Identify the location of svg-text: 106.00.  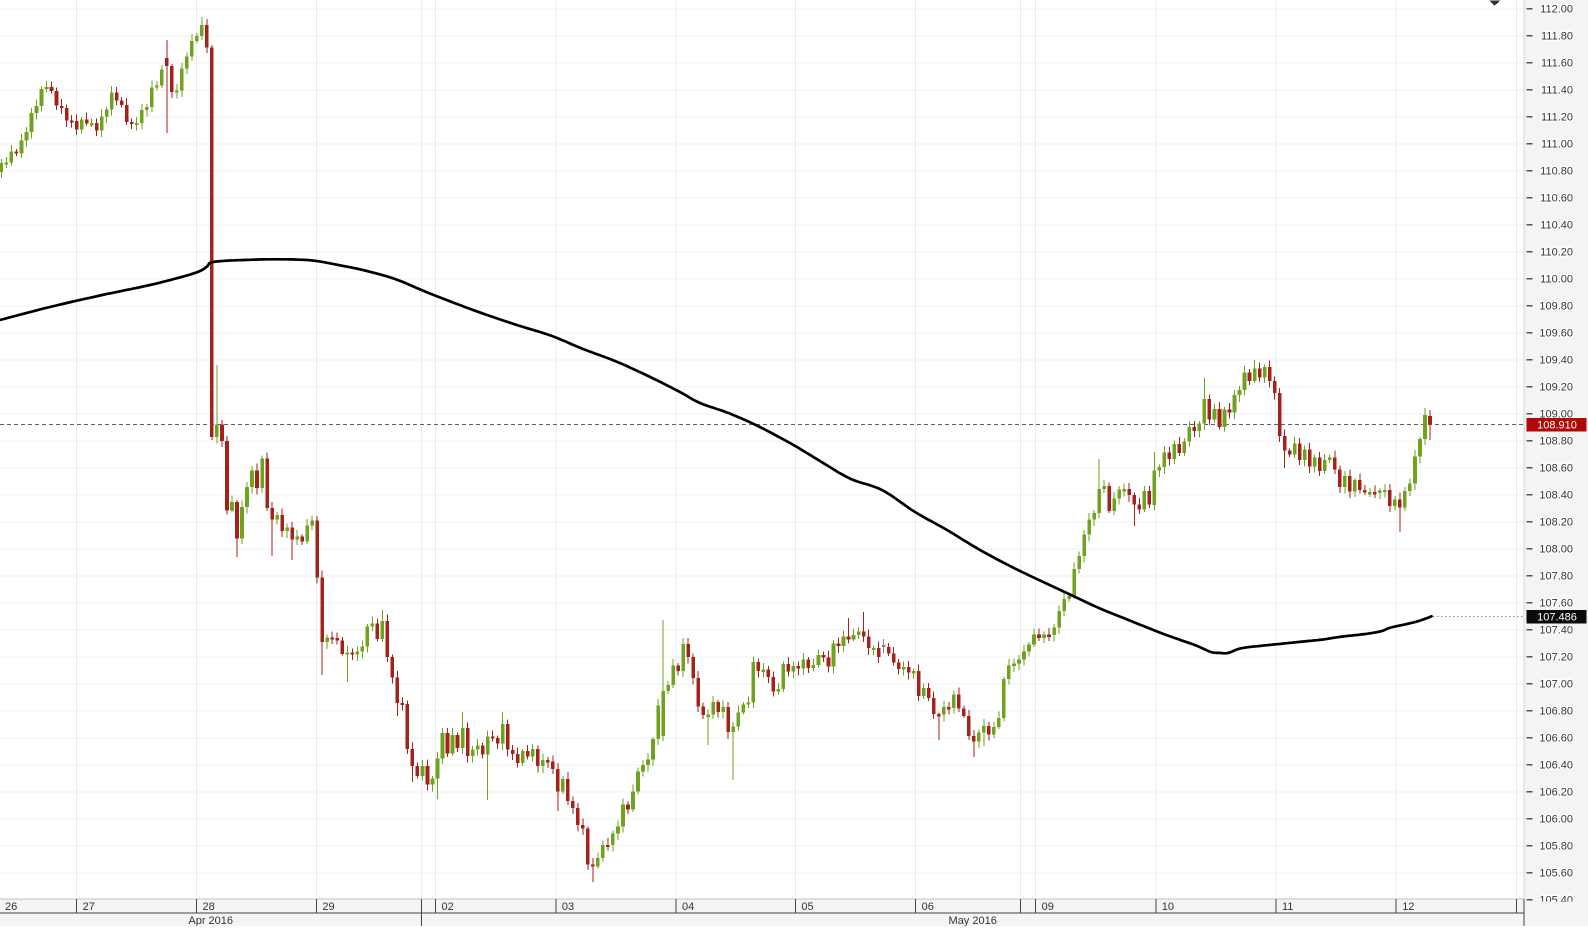
(1556, 819).